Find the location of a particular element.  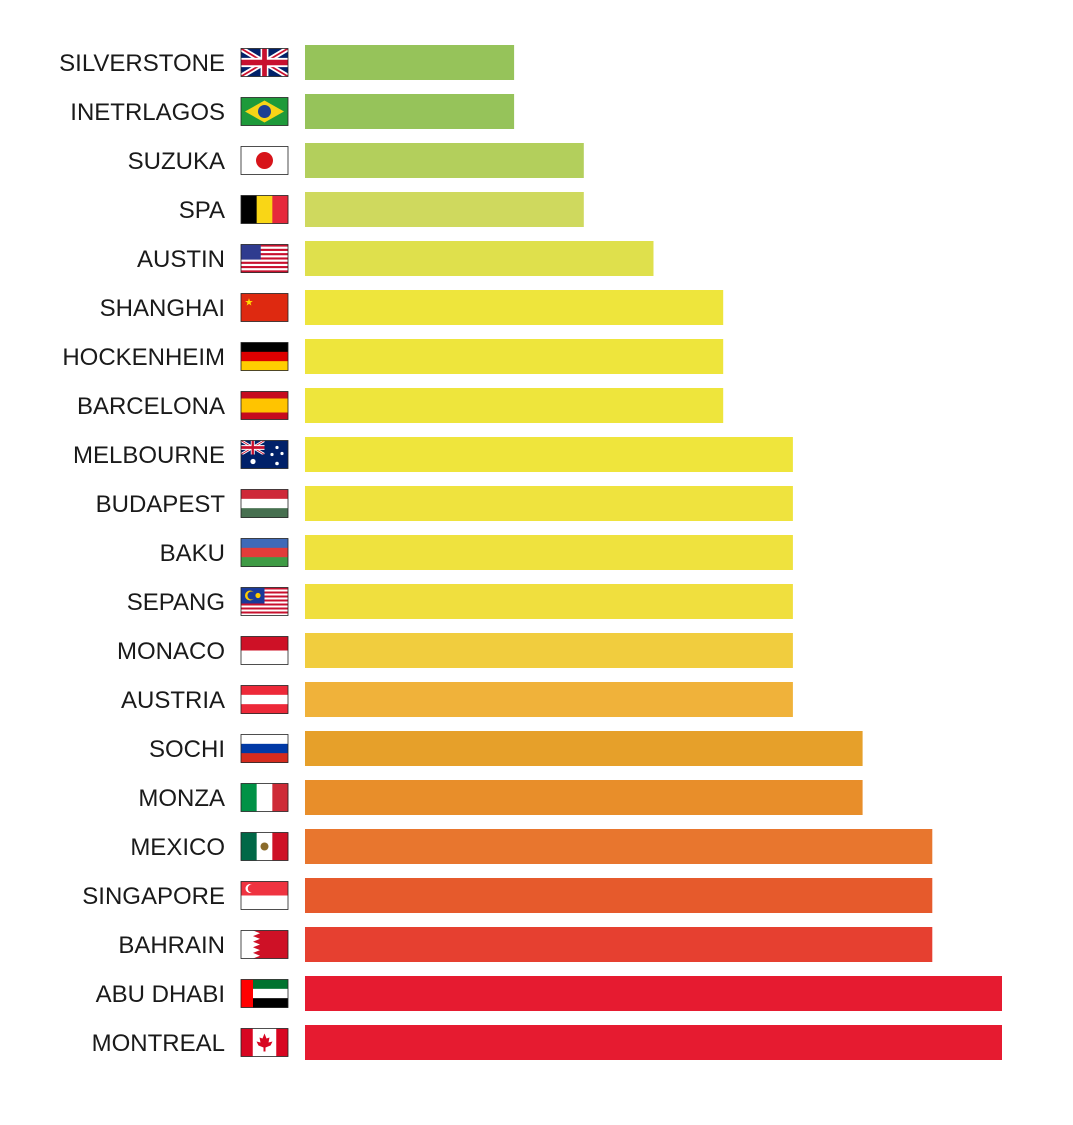

russia-flag-icon is located at coordinates (264, 748).